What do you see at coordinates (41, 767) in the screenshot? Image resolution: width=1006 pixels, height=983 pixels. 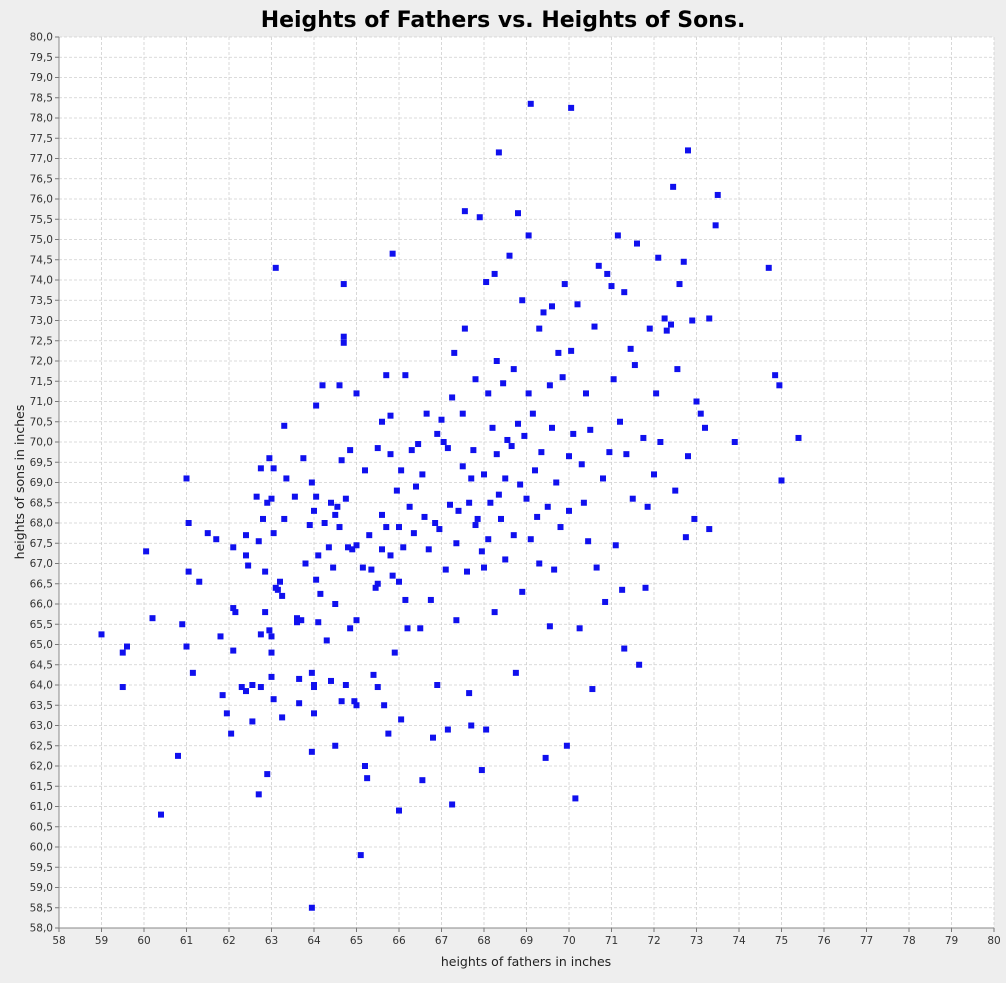 I see `y-tick-label: 62,0` at bounding box center [41, 767].